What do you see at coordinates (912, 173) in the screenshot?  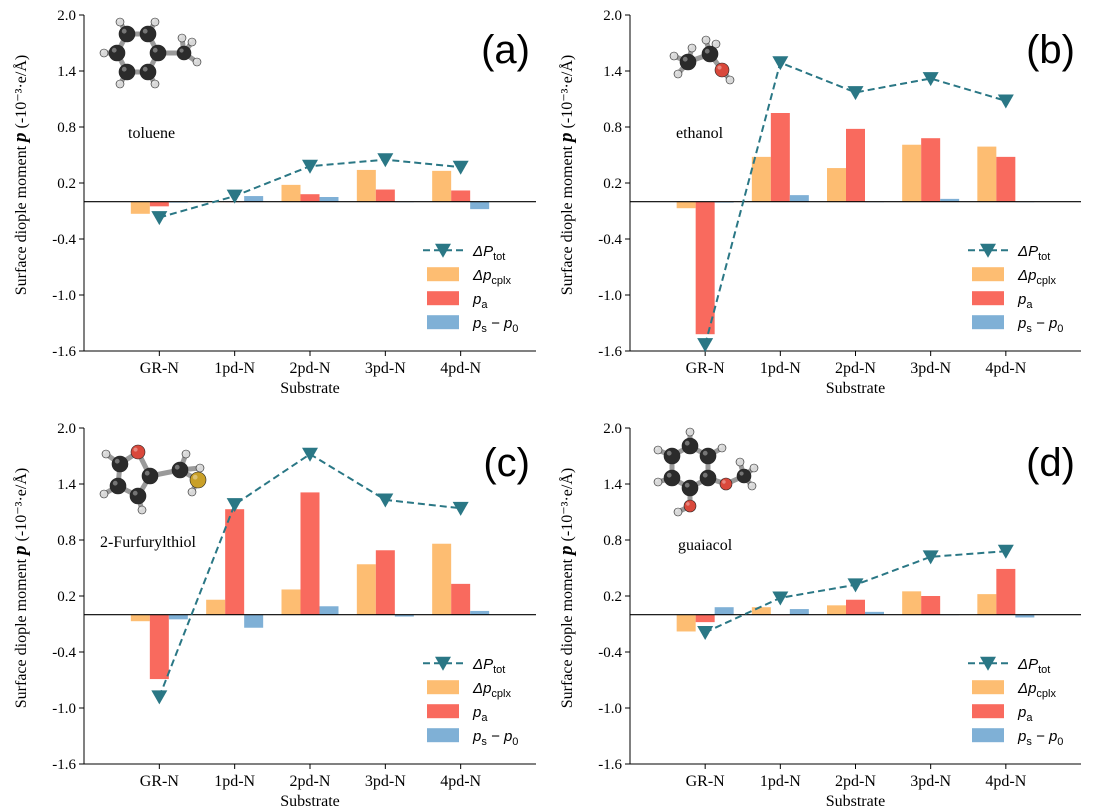 I see `bar-pcplx-3pd-N` at bounding box center [912, 173].